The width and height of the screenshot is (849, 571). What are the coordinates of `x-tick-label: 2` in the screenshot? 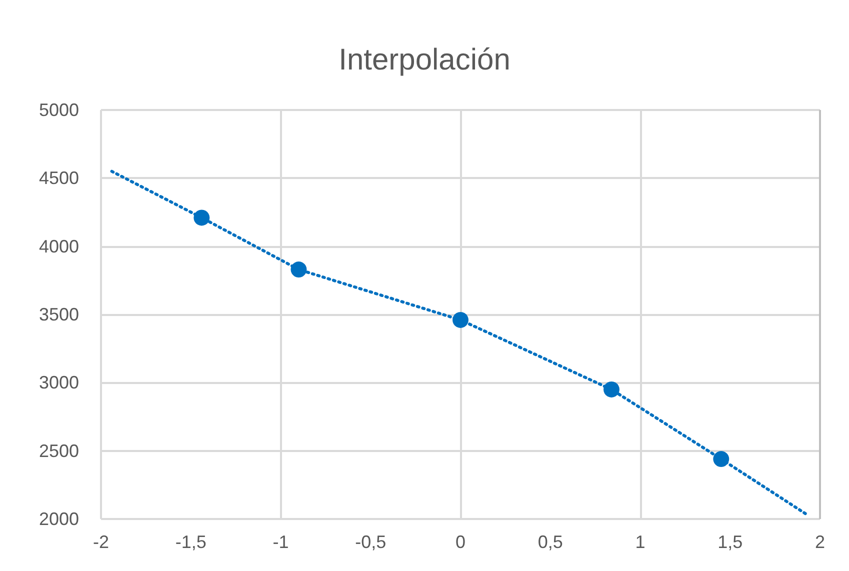 It's located at (820, 542).